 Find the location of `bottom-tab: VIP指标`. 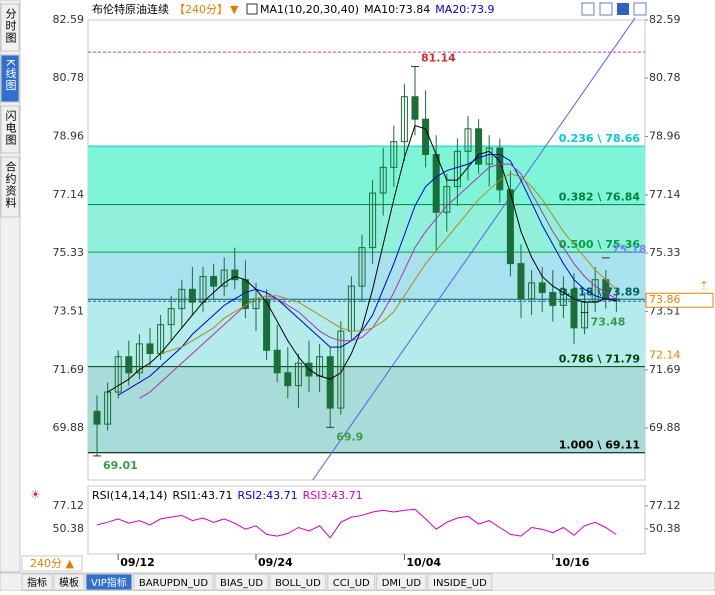

bottom-tab: VIP指标 is located at coordinates (109, 582).